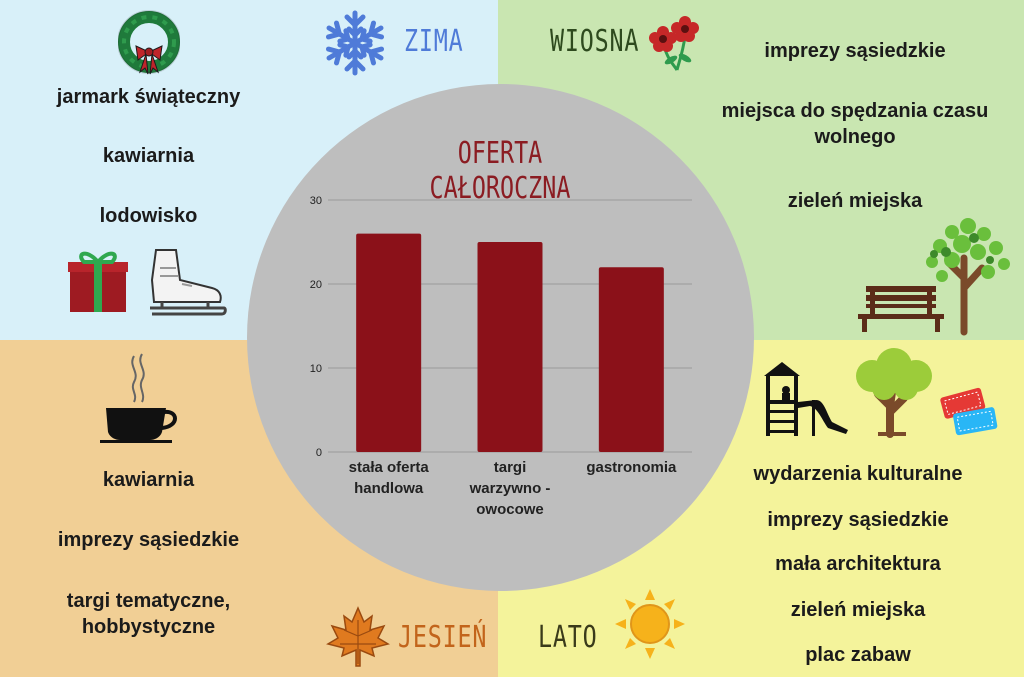 Image resolution: width=1024 pixels, height=677 pixels. I want to click on ice-skate-icon, so click(188, 282).